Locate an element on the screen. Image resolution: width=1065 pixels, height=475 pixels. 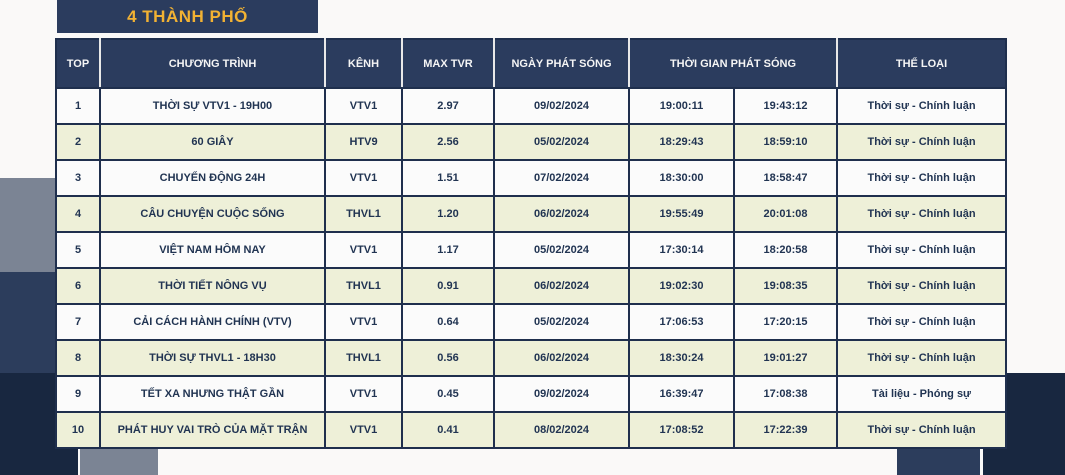
header-channel: KÊNH is located at coordinates (363, 63).